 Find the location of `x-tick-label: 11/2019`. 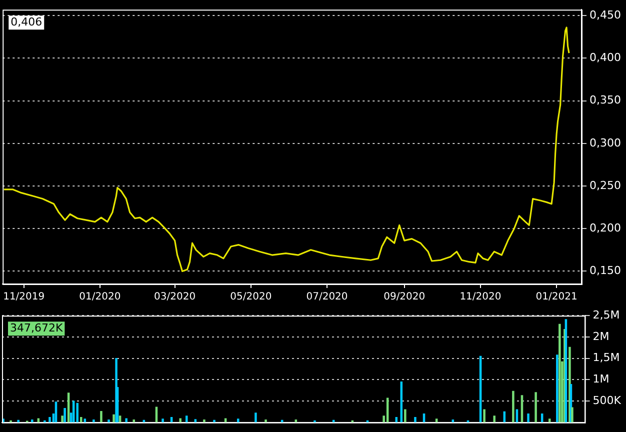

x-tick-label: 11/2019 is located at coordinates (24, 297).